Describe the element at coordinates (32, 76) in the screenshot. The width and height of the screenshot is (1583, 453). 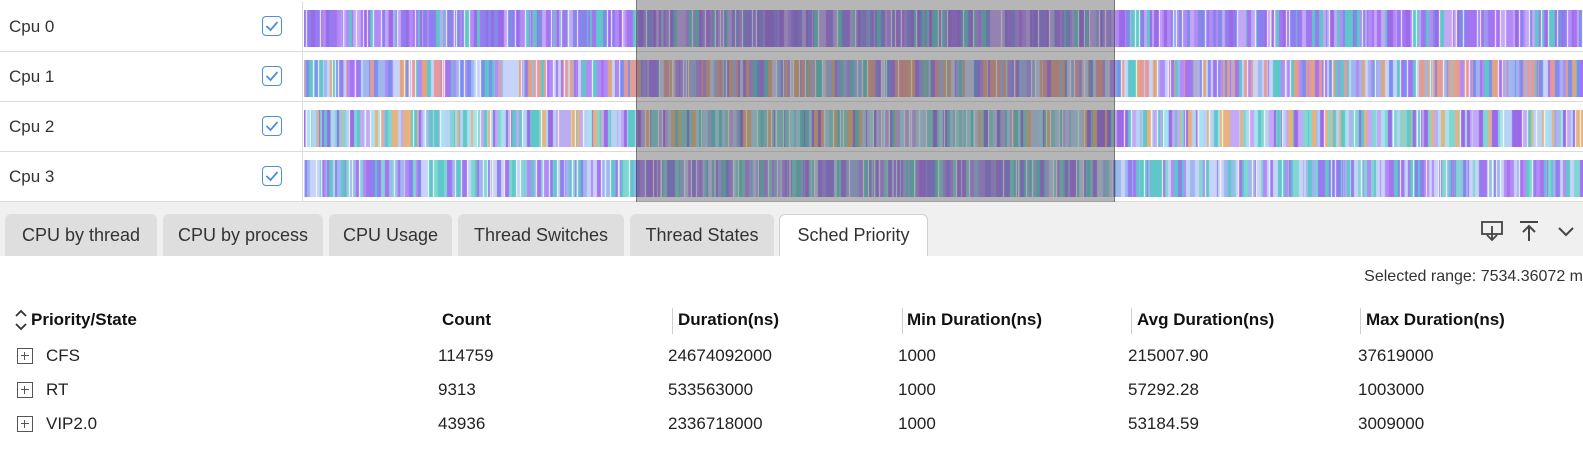
I see `cpu-lane-label: Cpu 1` at that location.